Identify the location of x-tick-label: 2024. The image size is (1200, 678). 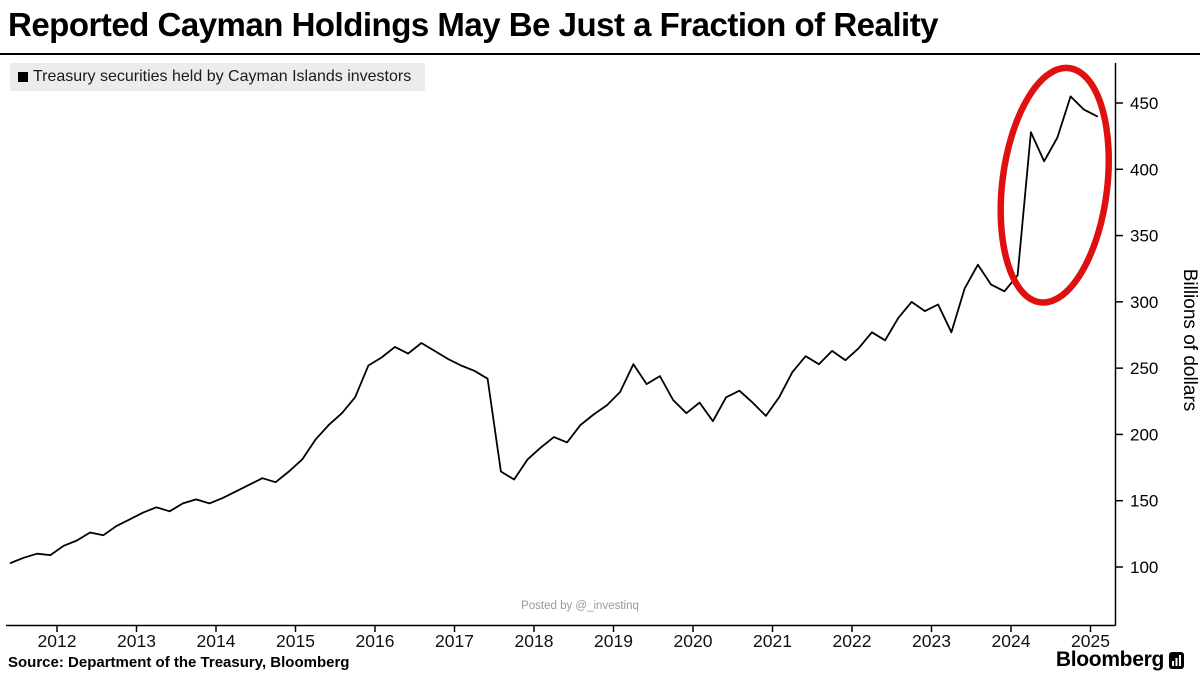
(1011, 641).